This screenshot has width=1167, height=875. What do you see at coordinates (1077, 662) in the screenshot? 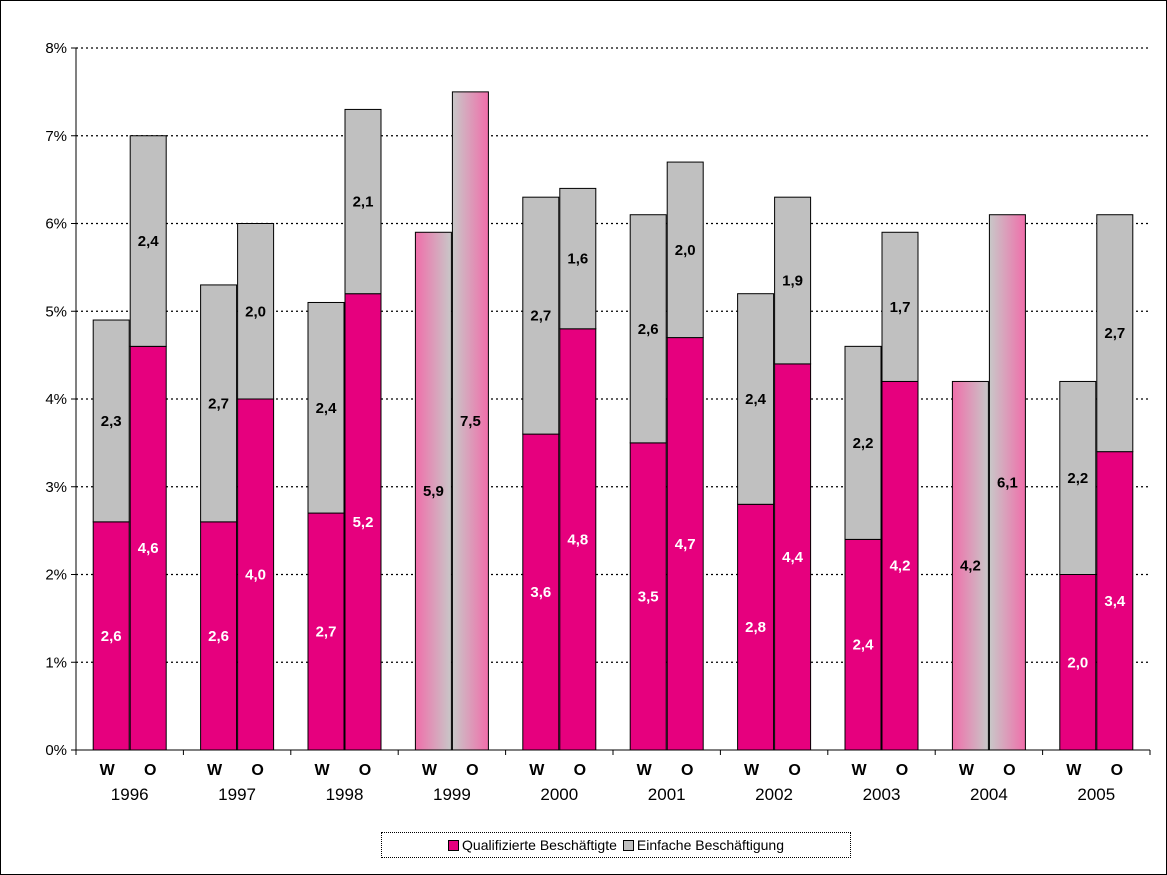
I see `data-label-qualifiziert: 2,0` at bounding box center [1077, 662].